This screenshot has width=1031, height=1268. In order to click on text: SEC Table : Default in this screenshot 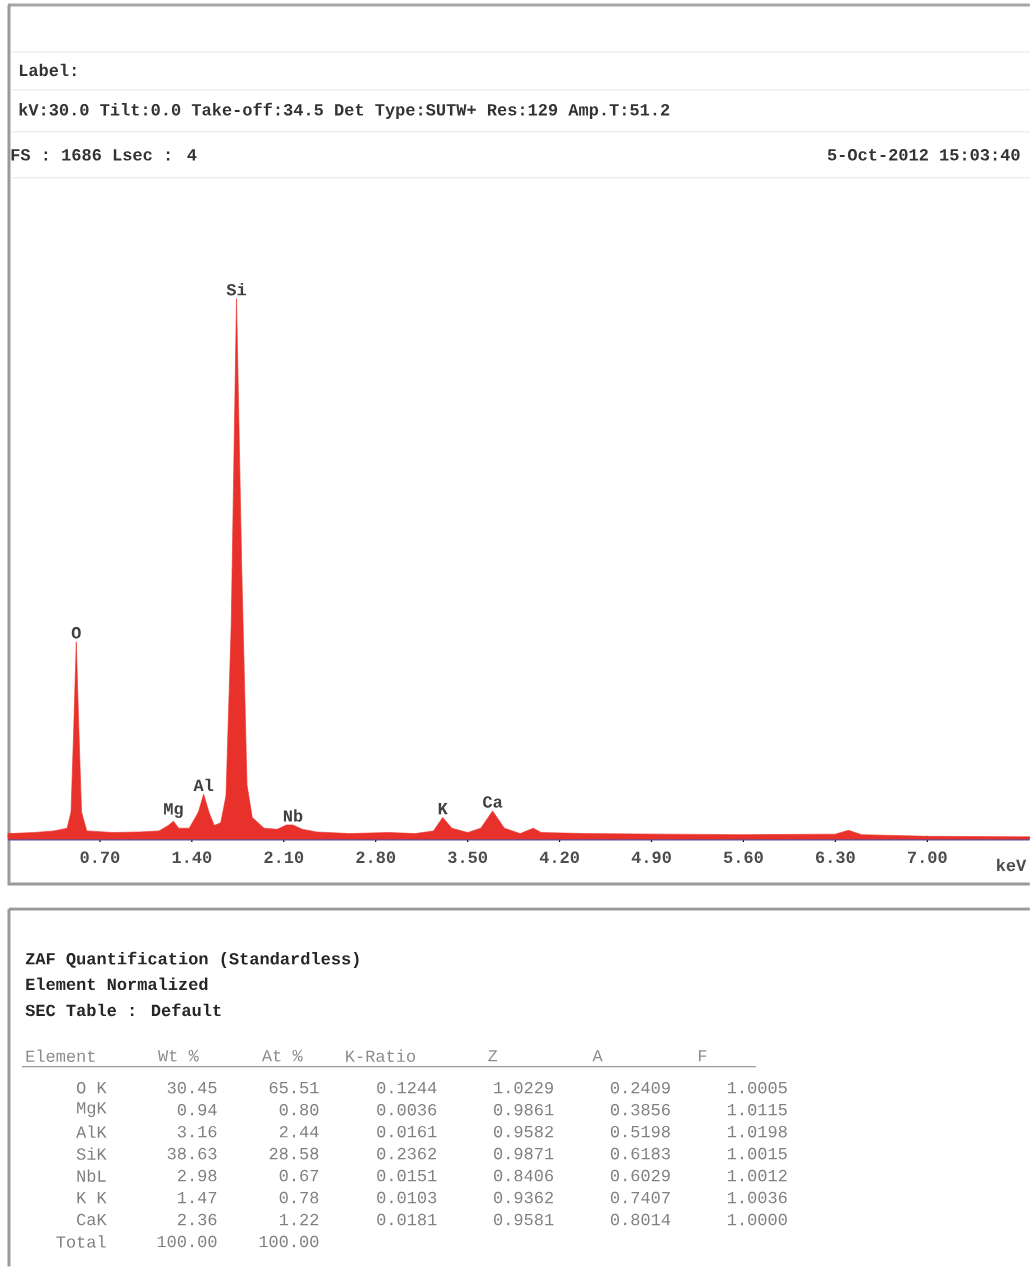, I will do `click(123, 1010)`.